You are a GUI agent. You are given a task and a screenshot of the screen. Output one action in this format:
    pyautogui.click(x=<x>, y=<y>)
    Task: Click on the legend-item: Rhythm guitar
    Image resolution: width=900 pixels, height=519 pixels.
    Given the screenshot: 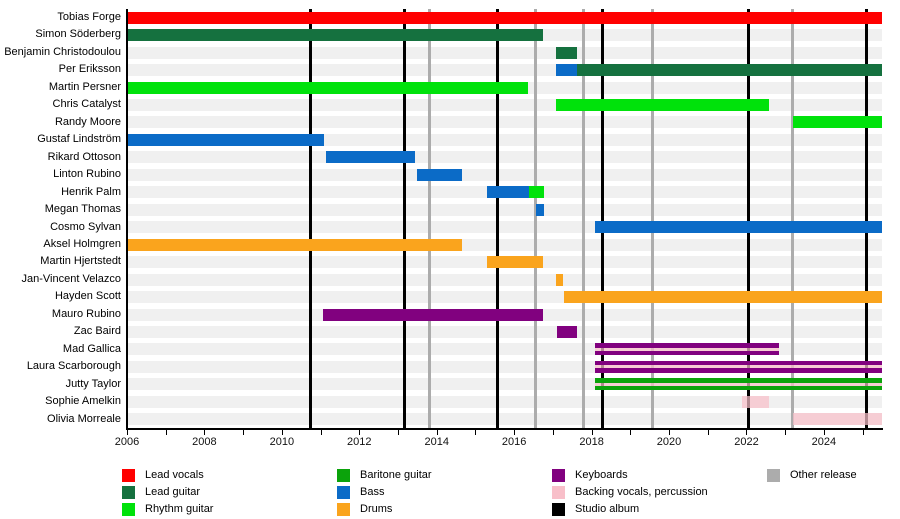 What is the action you would take?
    pyautogui.click(x=167, y=509)
    